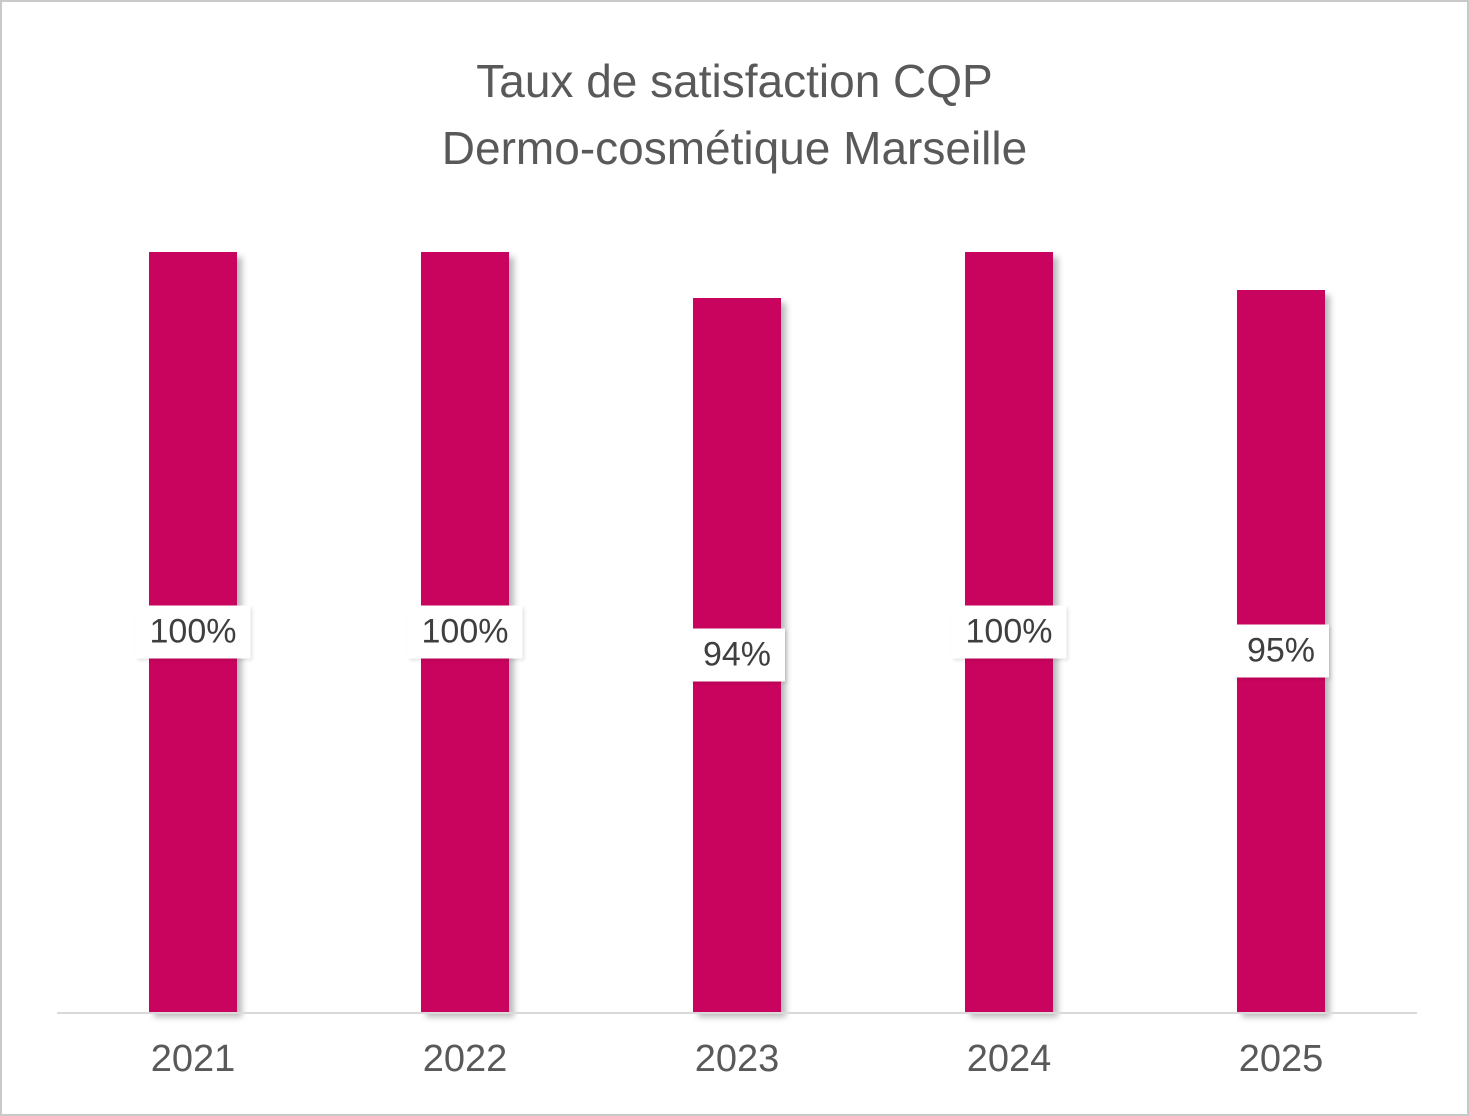  Describe the element at coordinates (734, 147) in the screenshot. I see `chart-title-line-2: Dermo-cosmétique Marseille` at that location.